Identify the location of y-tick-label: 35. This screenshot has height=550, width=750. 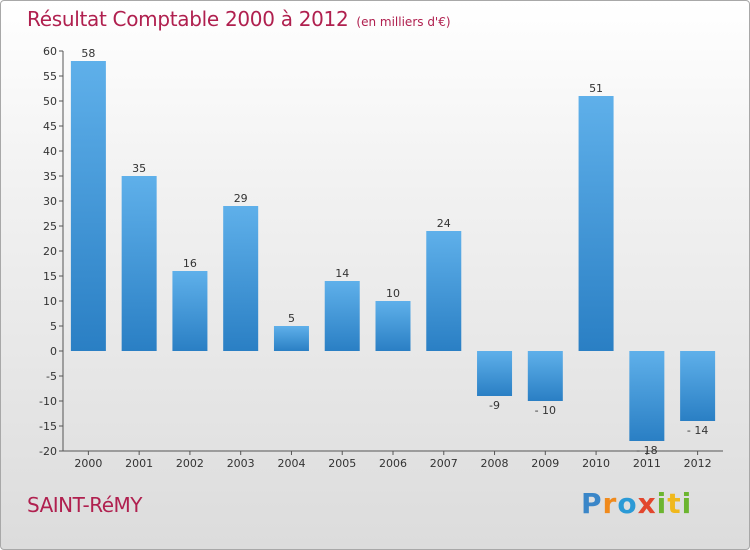
(50, 176).